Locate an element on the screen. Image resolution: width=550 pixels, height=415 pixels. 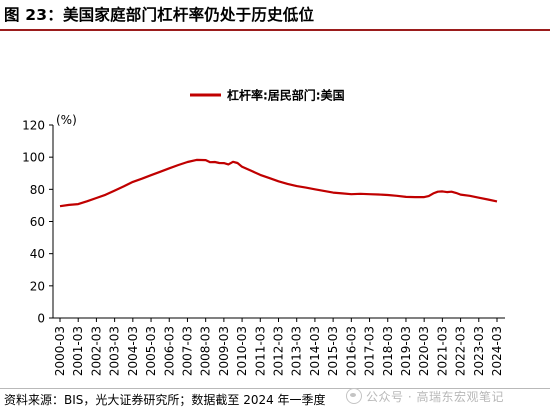
x-tick-label: 2017-03 is located at coordinates (370, 351).